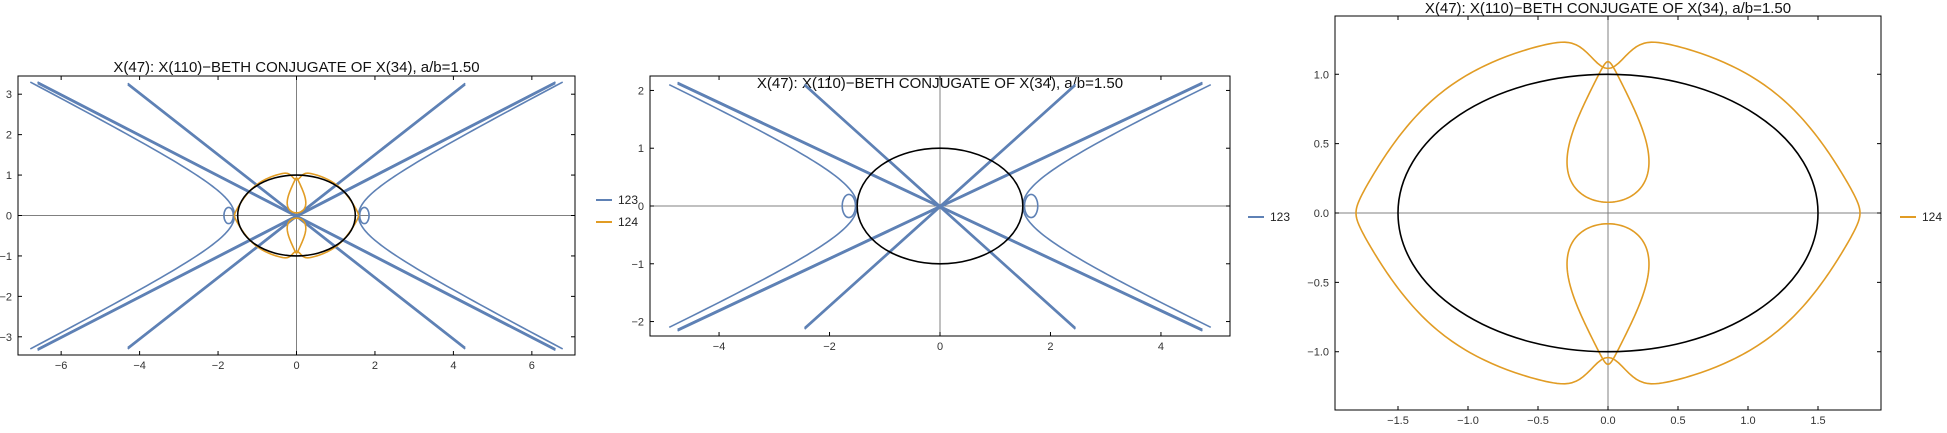 The width and height of the screenshot is (1947, 433). I want to click on y-tick-label: −3, so click(6, 338).